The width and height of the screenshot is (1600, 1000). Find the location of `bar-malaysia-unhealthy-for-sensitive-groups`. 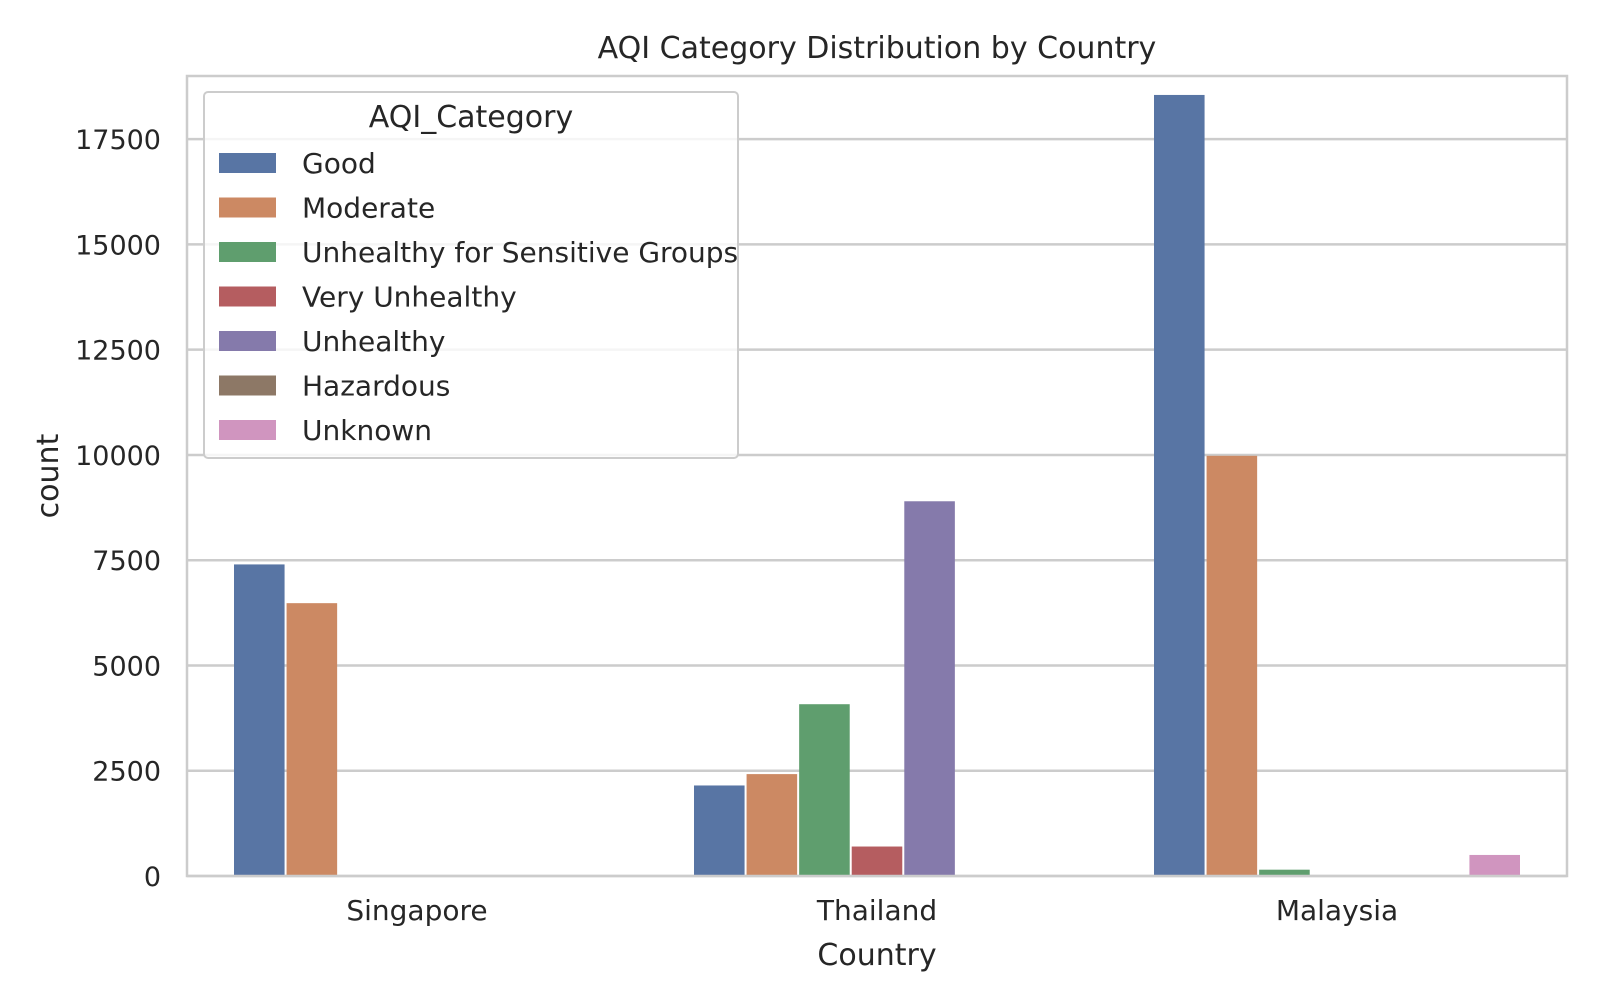

bar-malaysia-unhealthy-for-sensitive-groups is located at coordinates (1284, 872).